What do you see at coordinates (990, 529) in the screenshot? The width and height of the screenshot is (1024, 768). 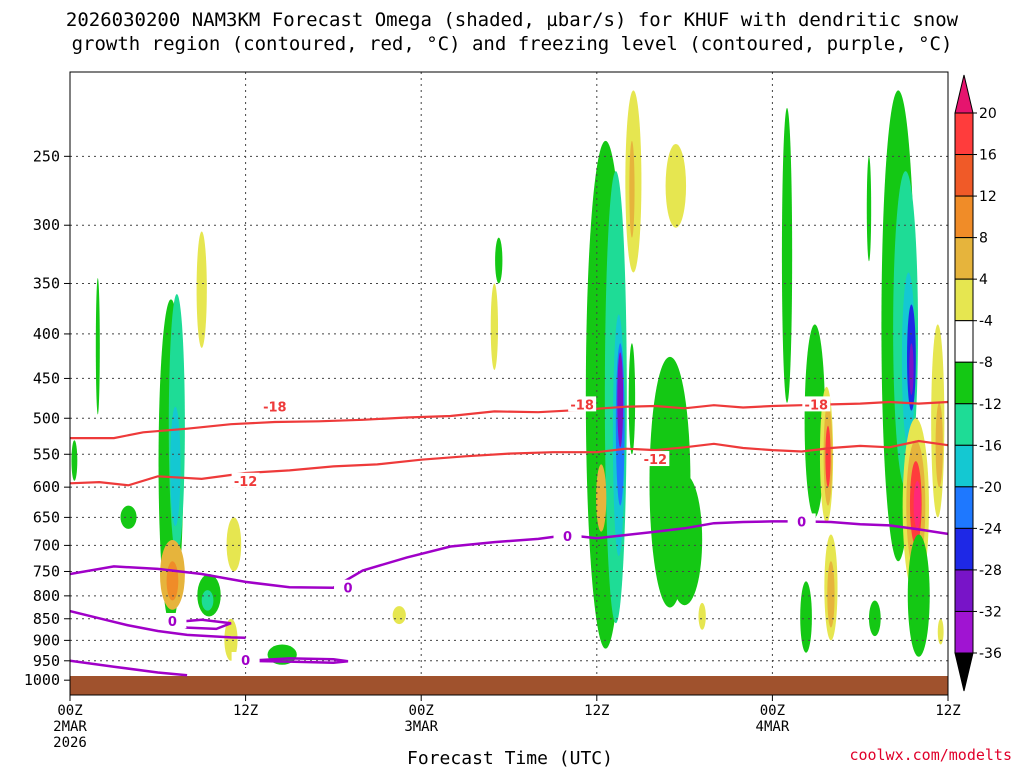 I see `colorbar-label: -24` at bounding box center [990, 529].